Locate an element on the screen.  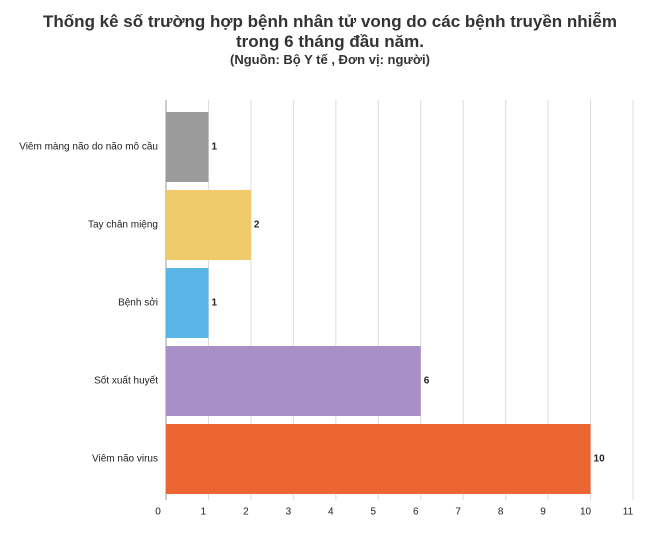
y-tick-label: Bệnh sởi is located at coordinates (138, 303).